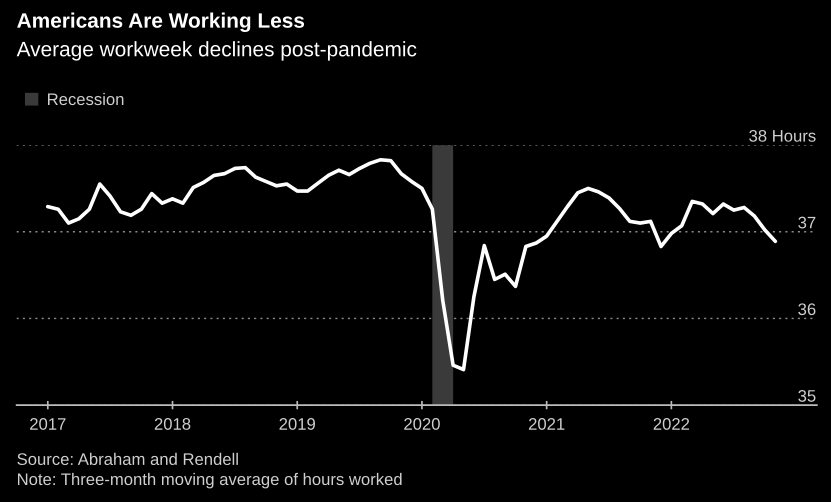  I want to click on chart-title: Americans Are Working Less, so click(160, 22).